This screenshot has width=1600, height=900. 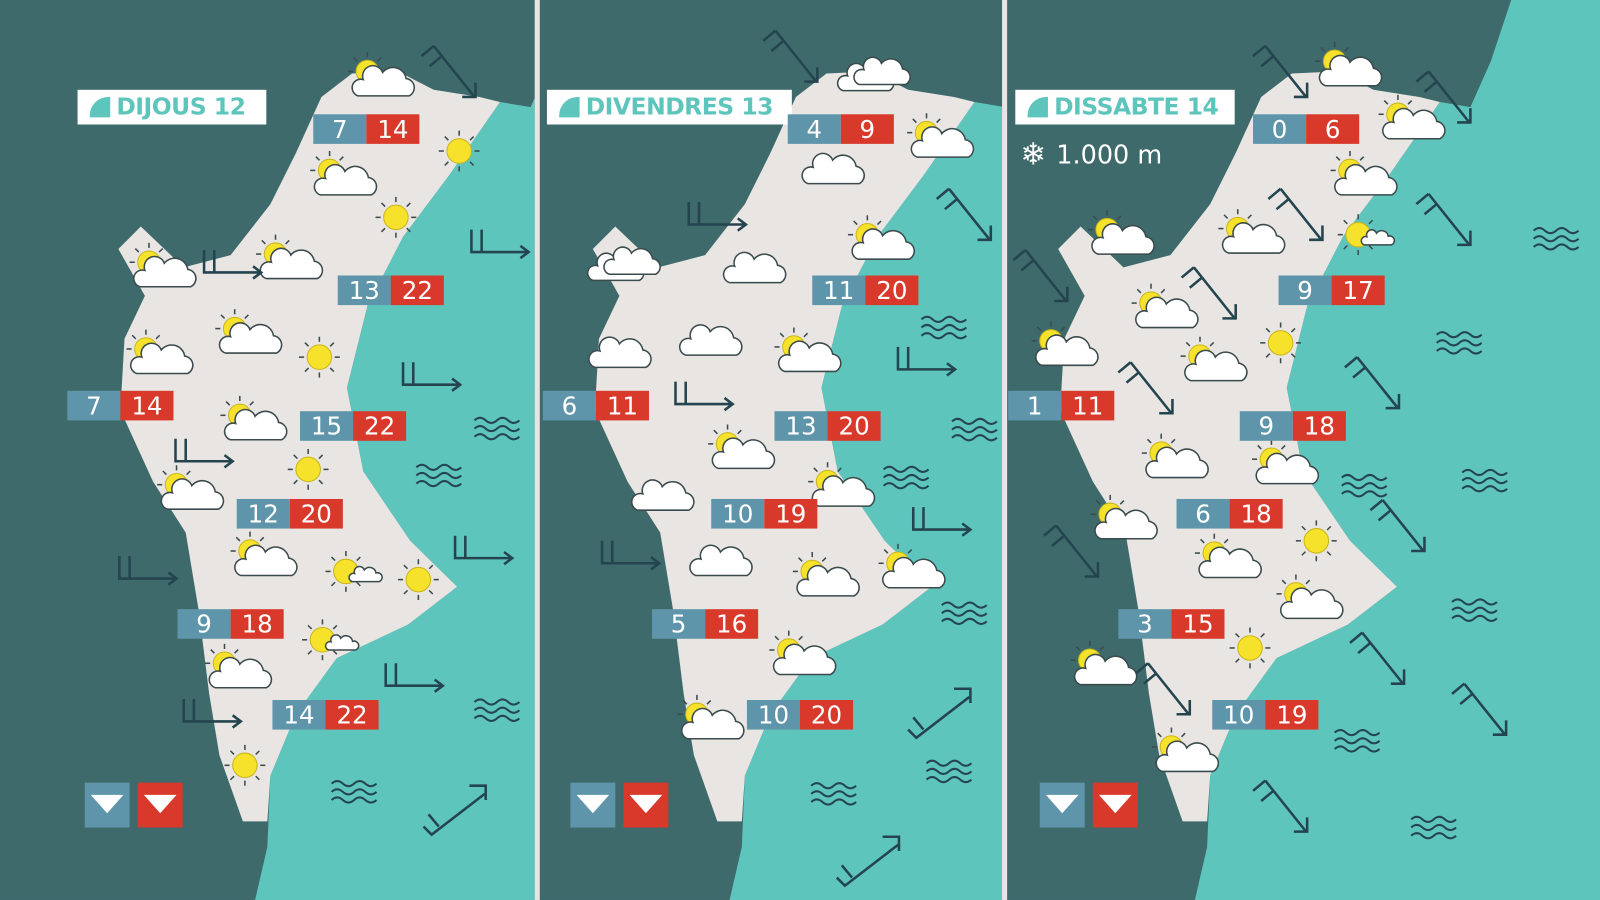 I want to click on max-temp: 14, so click(x=147, y=405).